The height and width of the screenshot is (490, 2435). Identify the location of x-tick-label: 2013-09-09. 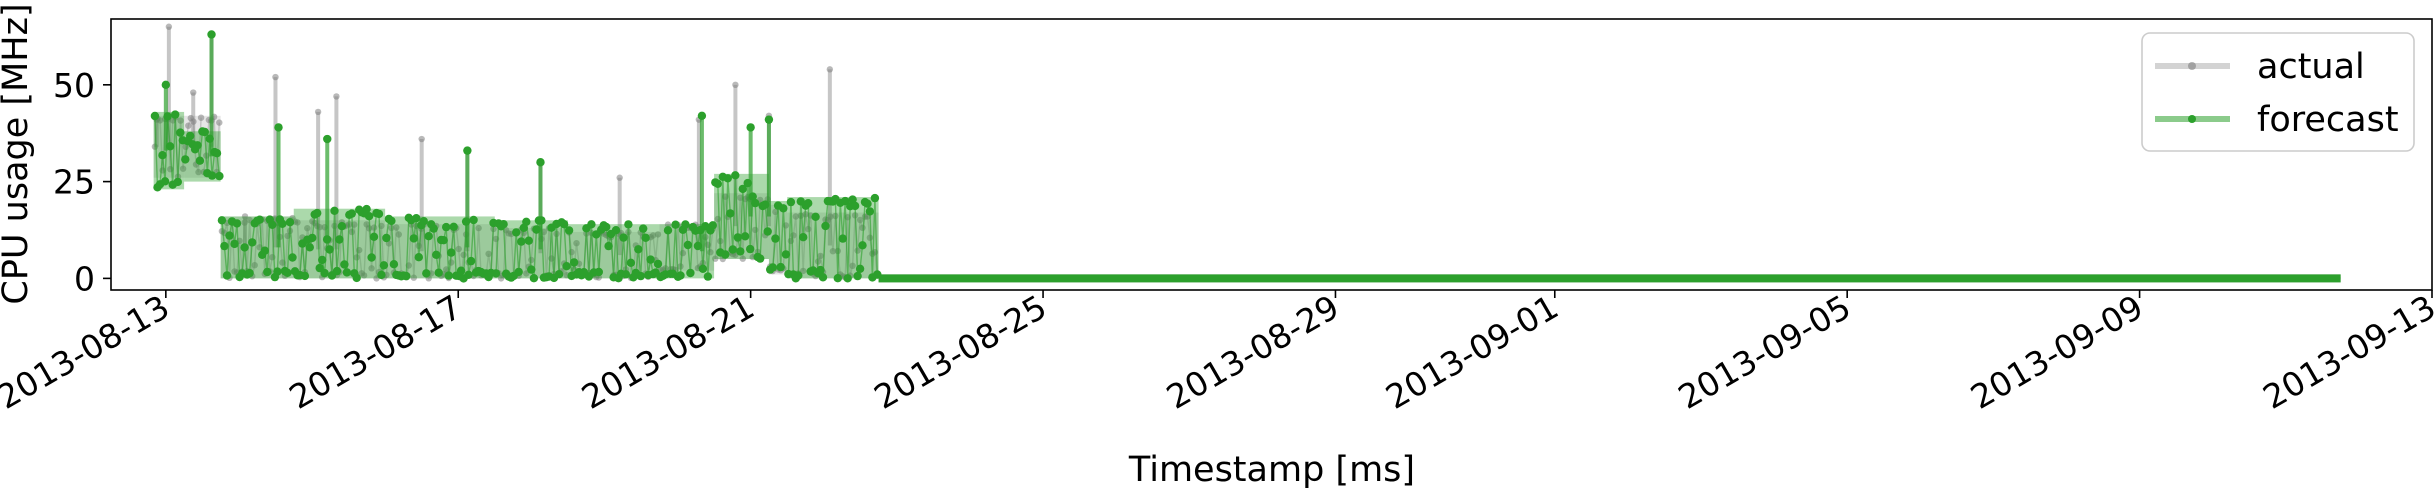
(2057, 352).